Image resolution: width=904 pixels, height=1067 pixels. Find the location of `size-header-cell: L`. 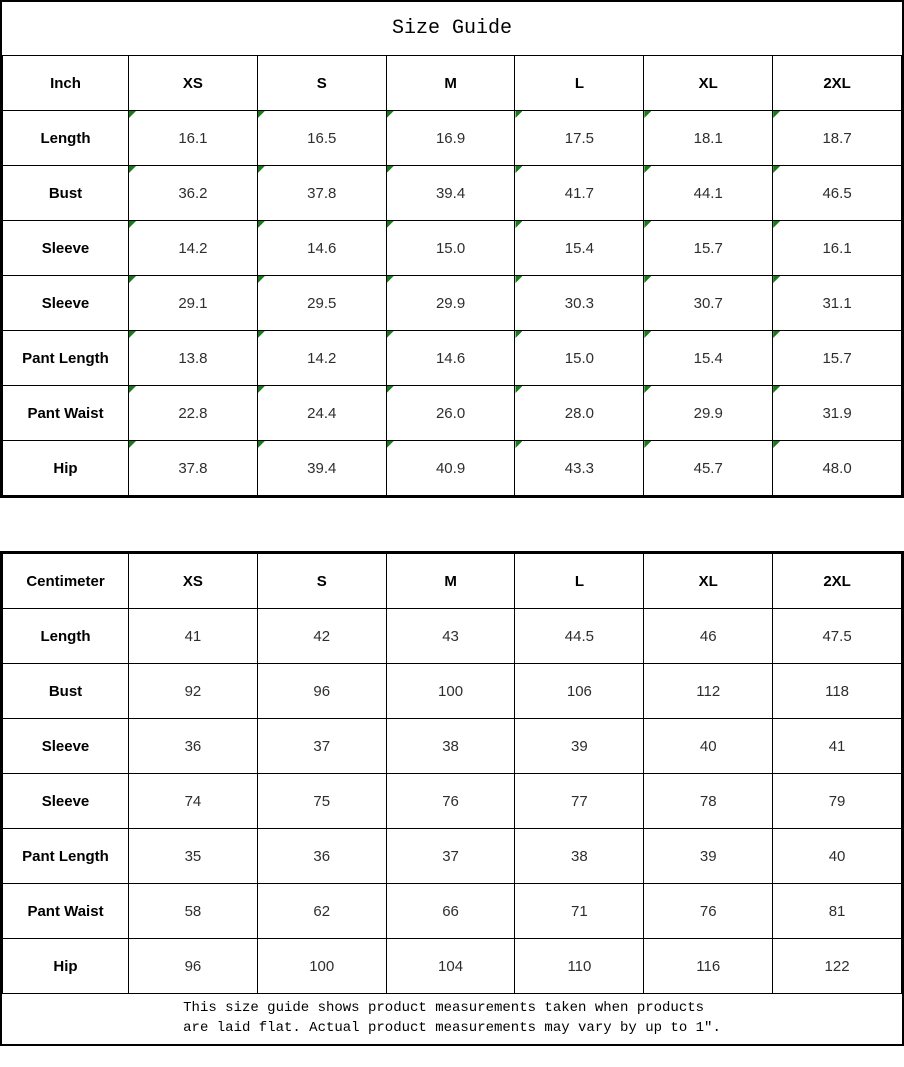

size-header-cell: L is located at coordinates (579, 581).